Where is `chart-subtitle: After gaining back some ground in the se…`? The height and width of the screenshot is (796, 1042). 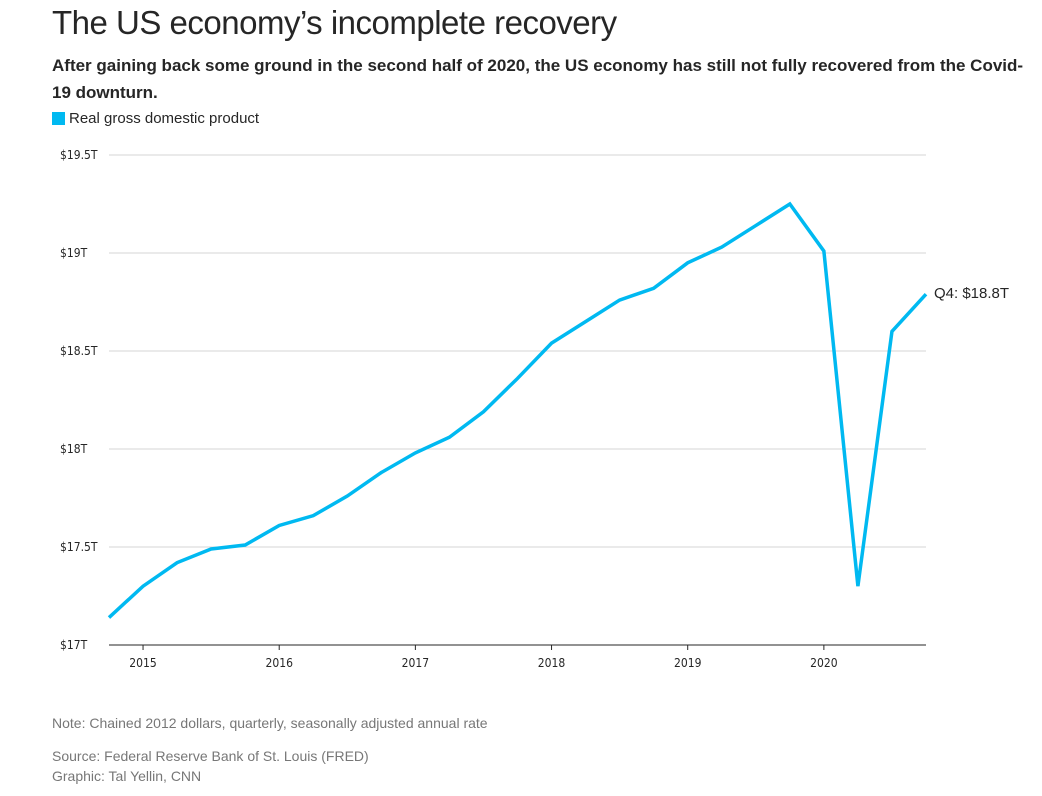
chart-subtitle: After gaining back some ground in the se… is located at coordinates (538, 79).